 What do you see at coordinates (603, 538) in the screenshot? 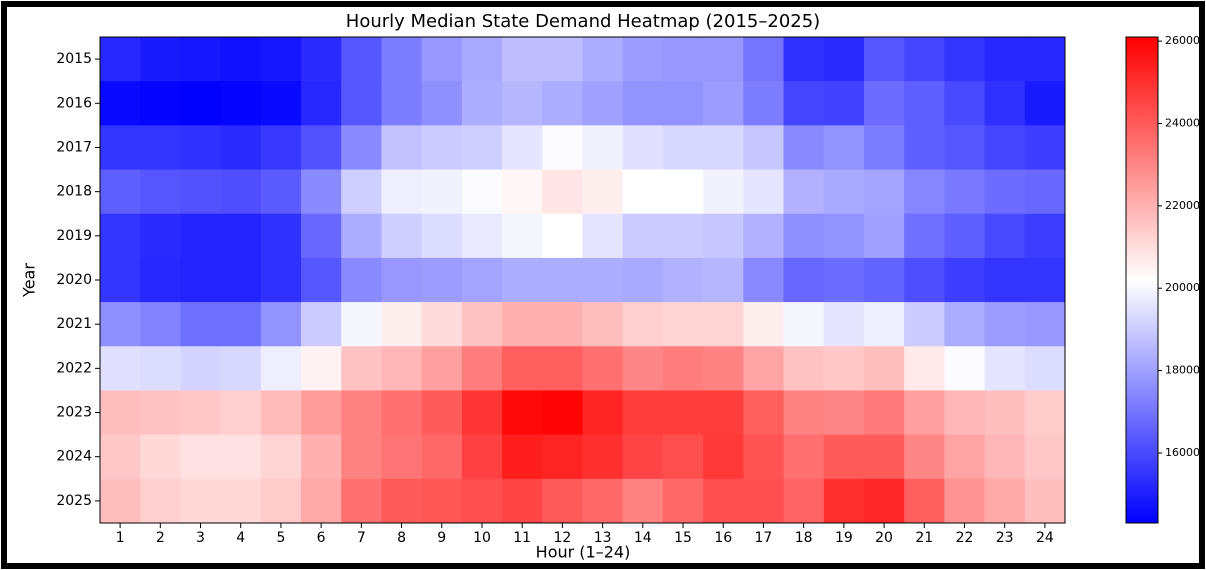
I see `x-tick-label: 13` at bounding box center [603, 538].